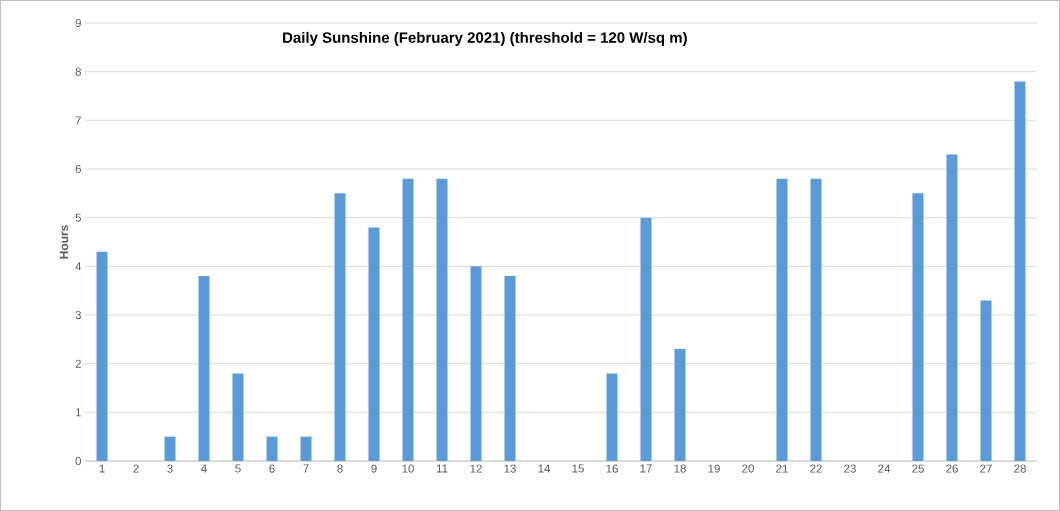 The image size is (1060, 511). I want to click on x-tick-label: 5, so click(238, 468).